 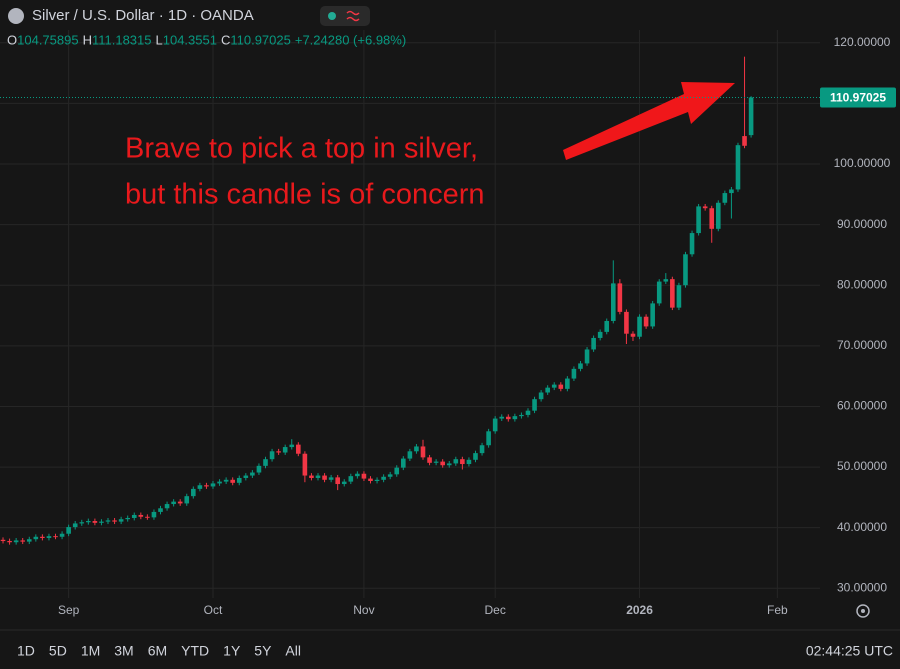 I want to click on range-button: 1Y, so click(x=232, y=651).